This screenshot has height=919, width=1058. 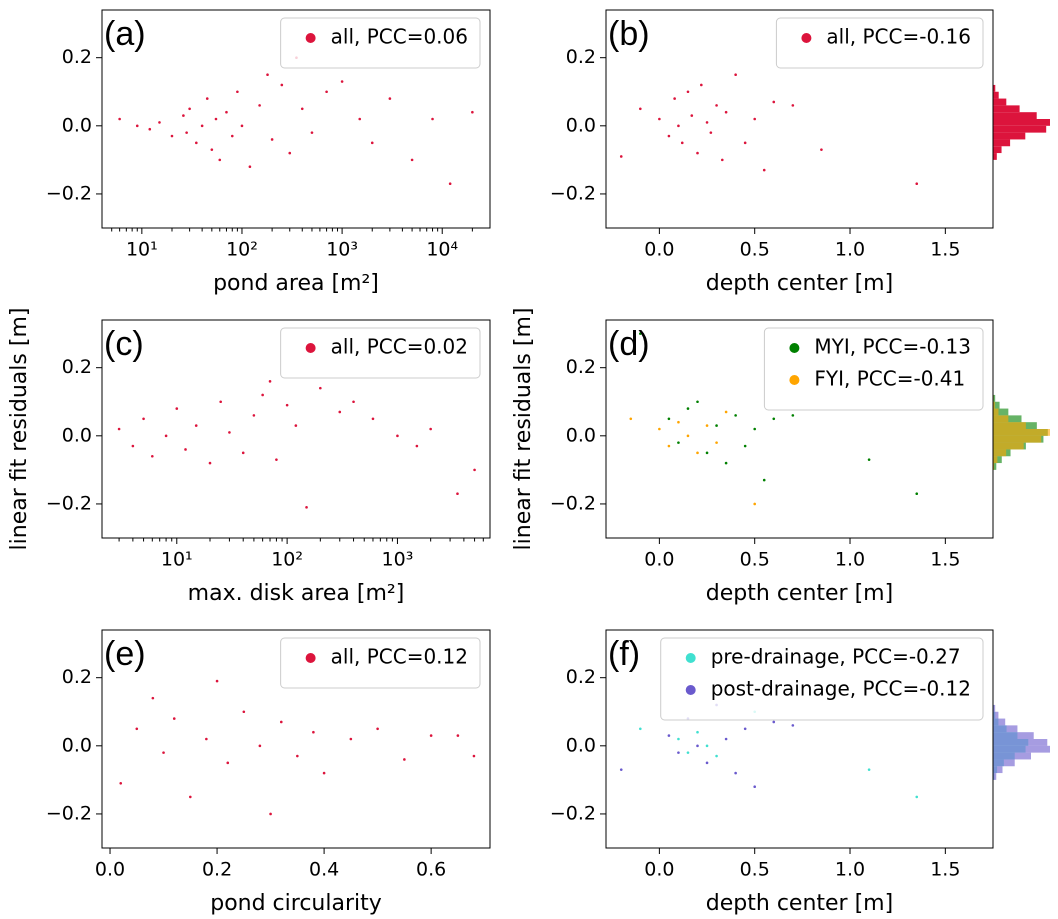 What do you see at coordinates (399, 347) in the screenshot?
I see `legend-label: all, PCC=0.02` at bounding box center [399, 347].